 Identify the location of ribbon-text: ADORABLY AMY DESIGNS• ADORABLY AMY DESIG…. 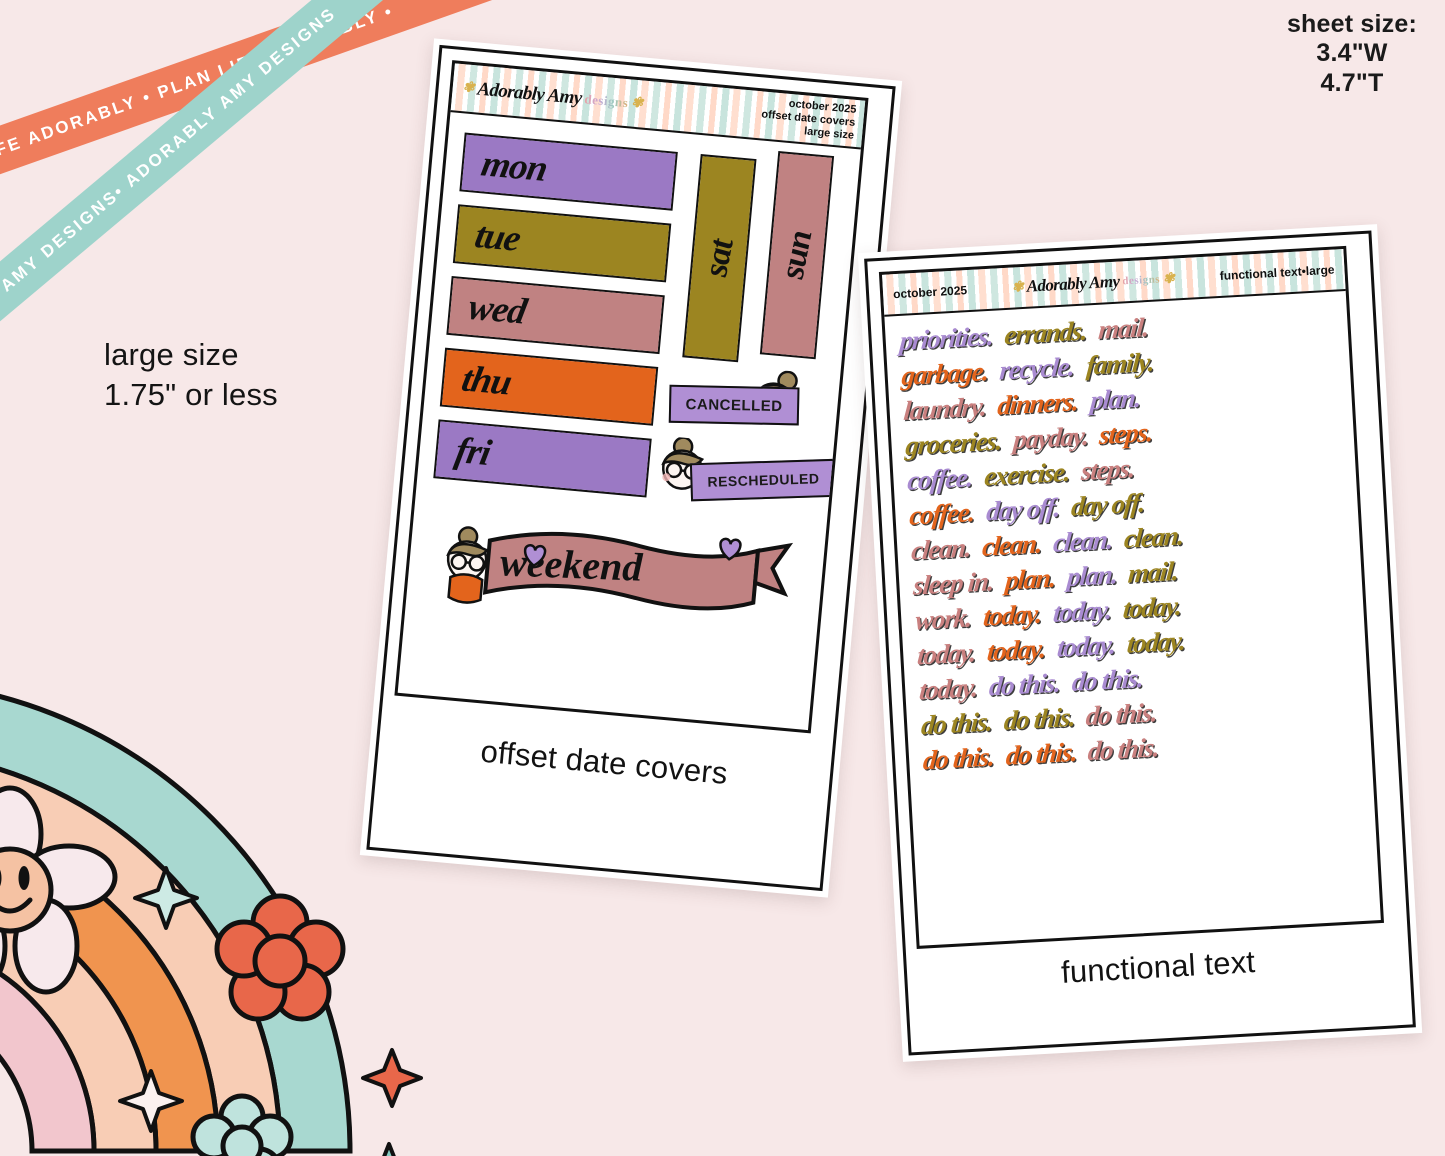
(170, 188).